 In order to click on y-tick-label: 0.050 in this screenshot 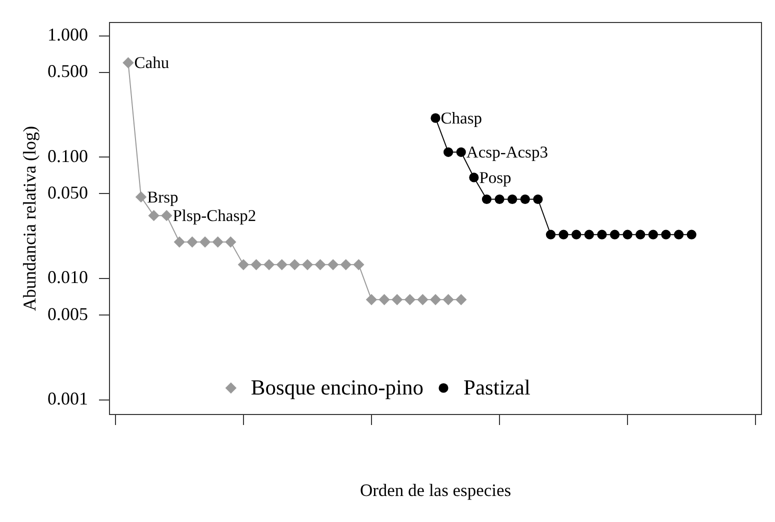, I will do `click(68, 192)`.